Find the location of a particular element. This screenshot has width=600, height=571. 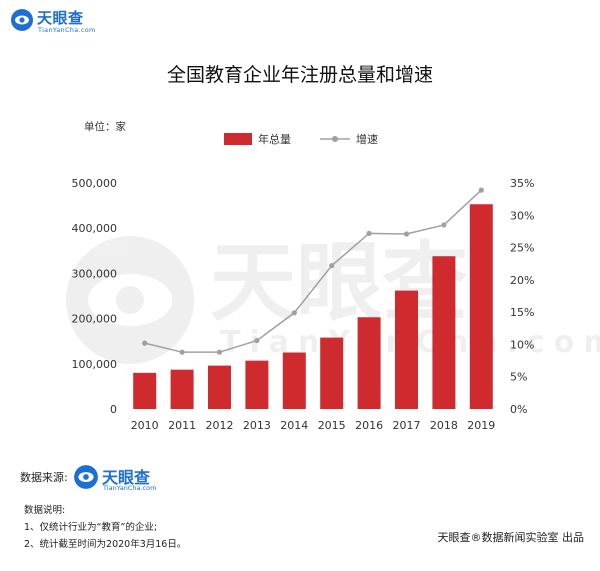

left-axis-tick-label: 100,000 is located at coordinates (95, 364).